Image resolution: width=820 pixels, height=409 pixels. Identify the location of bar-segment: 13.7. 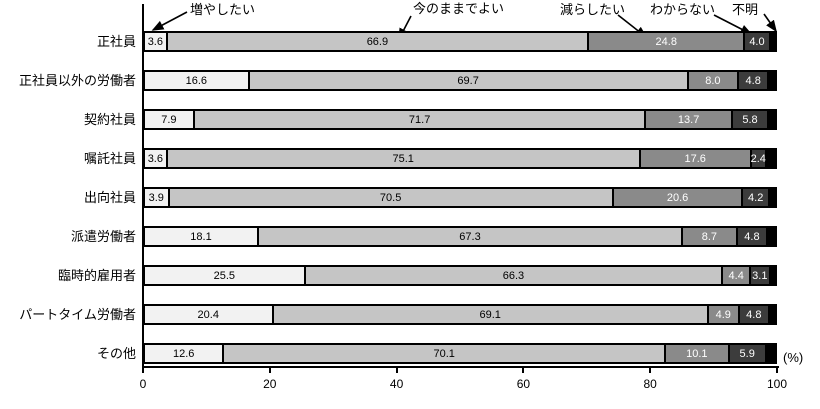
(689, 119).